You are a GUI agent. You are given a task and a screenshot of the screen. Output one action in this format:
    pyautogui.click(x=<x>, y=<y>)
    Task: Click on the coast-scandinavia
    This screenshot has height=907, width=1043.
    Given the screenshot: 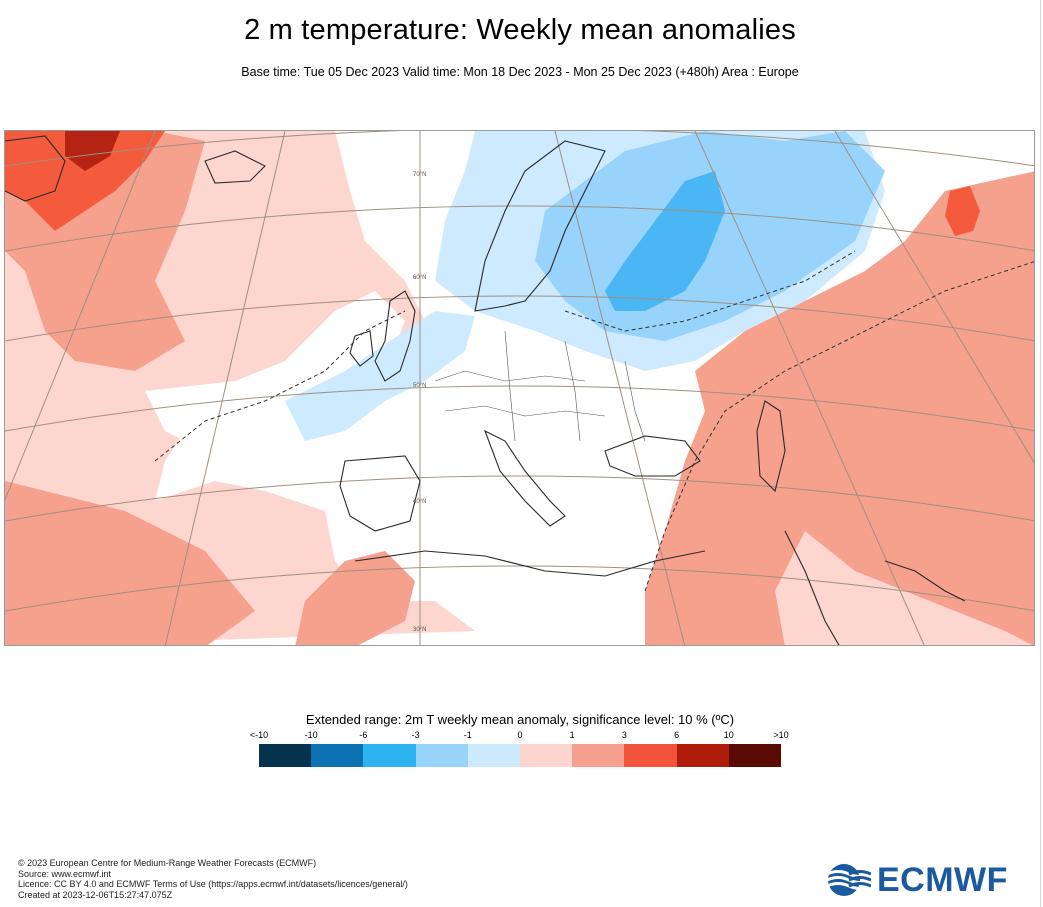 What is the action you would take?
    pyautogui.click(x=540, y=226)
    